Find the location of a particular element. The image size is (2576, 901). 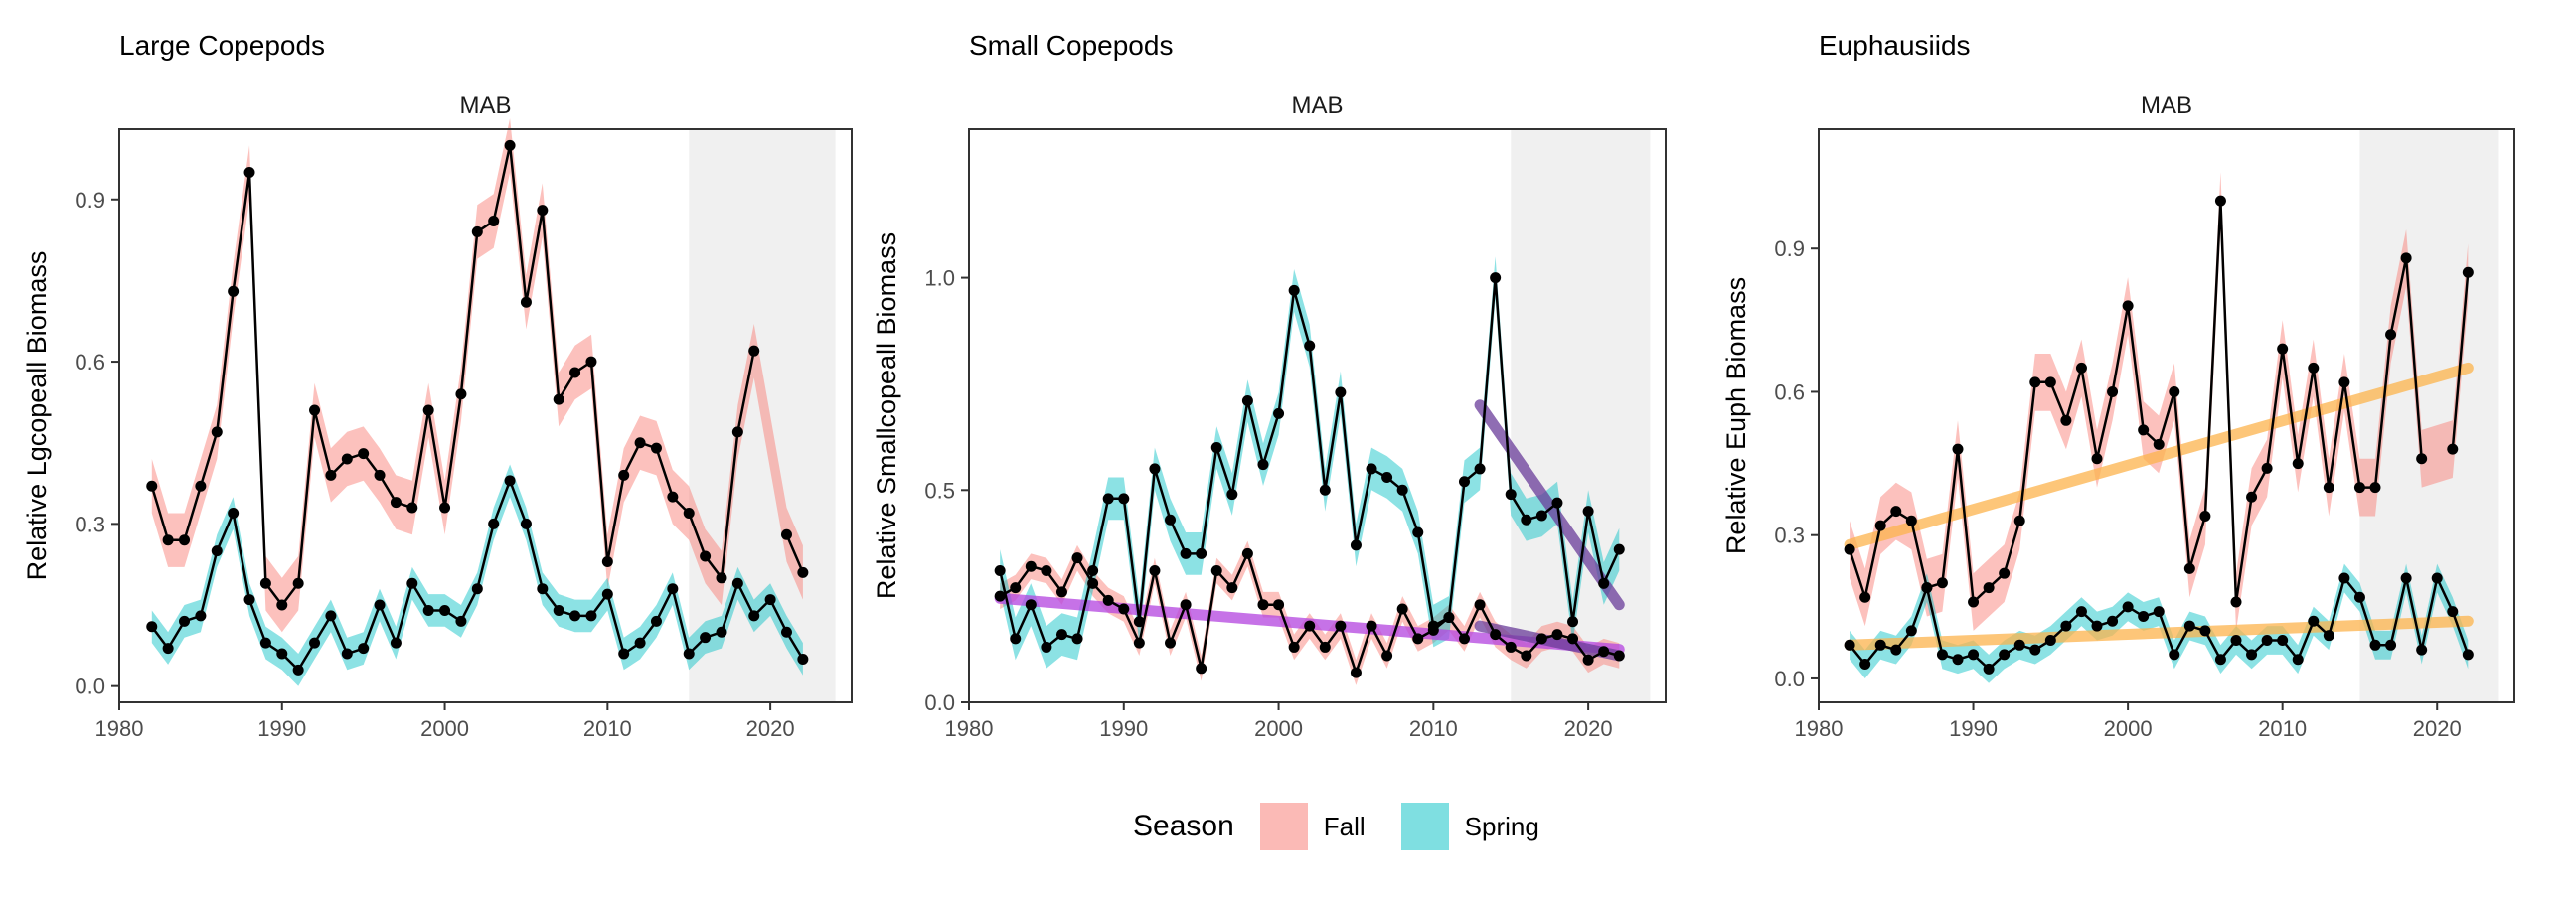

y-tick-label: 0.9 is located at coordinates (1789, 248).